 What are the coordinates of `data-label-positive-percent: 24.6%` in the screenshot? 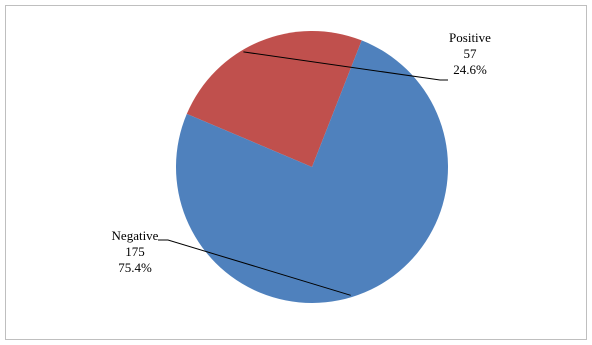 It's located at (470, 69).